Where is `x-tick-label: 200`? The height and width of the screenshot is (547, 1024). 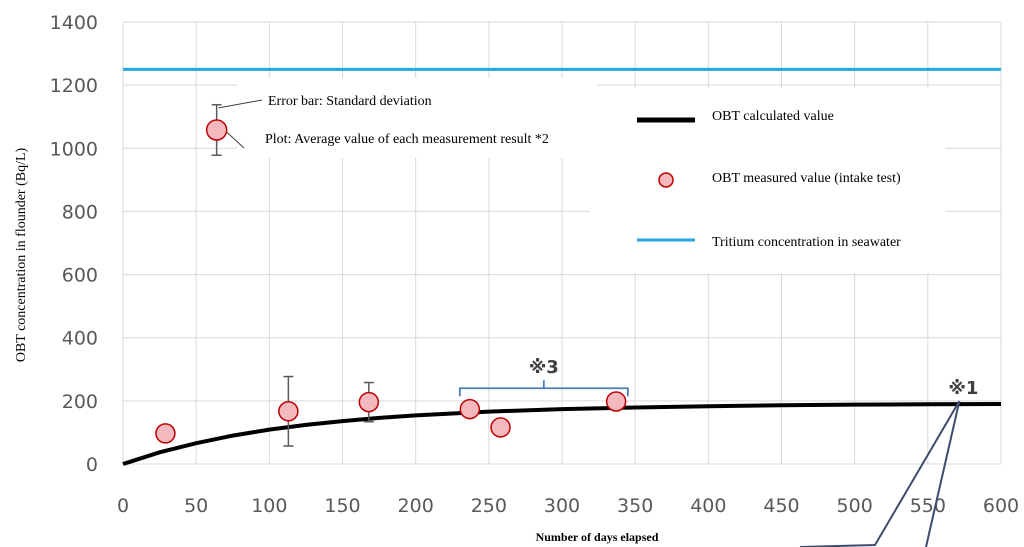
x-tick-label: 200 is located at coordinates (416, 506).